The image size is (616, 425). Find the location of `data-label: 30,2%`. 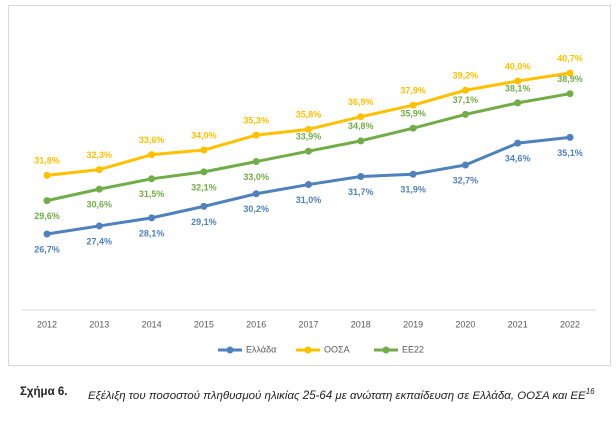

data-label: 30,2% is located at coordinates (256, 209).